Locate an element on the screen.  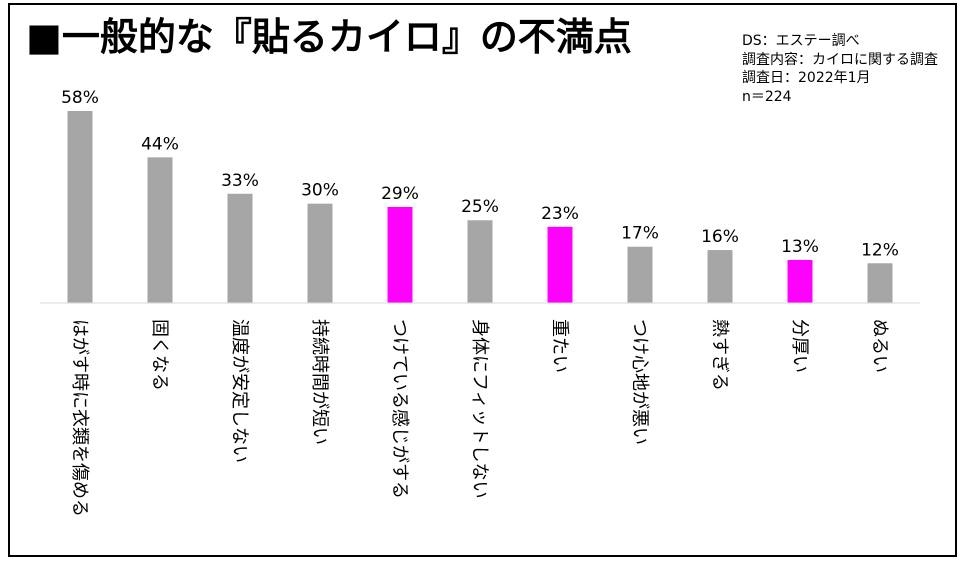
data-label: 12% is located at coordinates (880, 250).